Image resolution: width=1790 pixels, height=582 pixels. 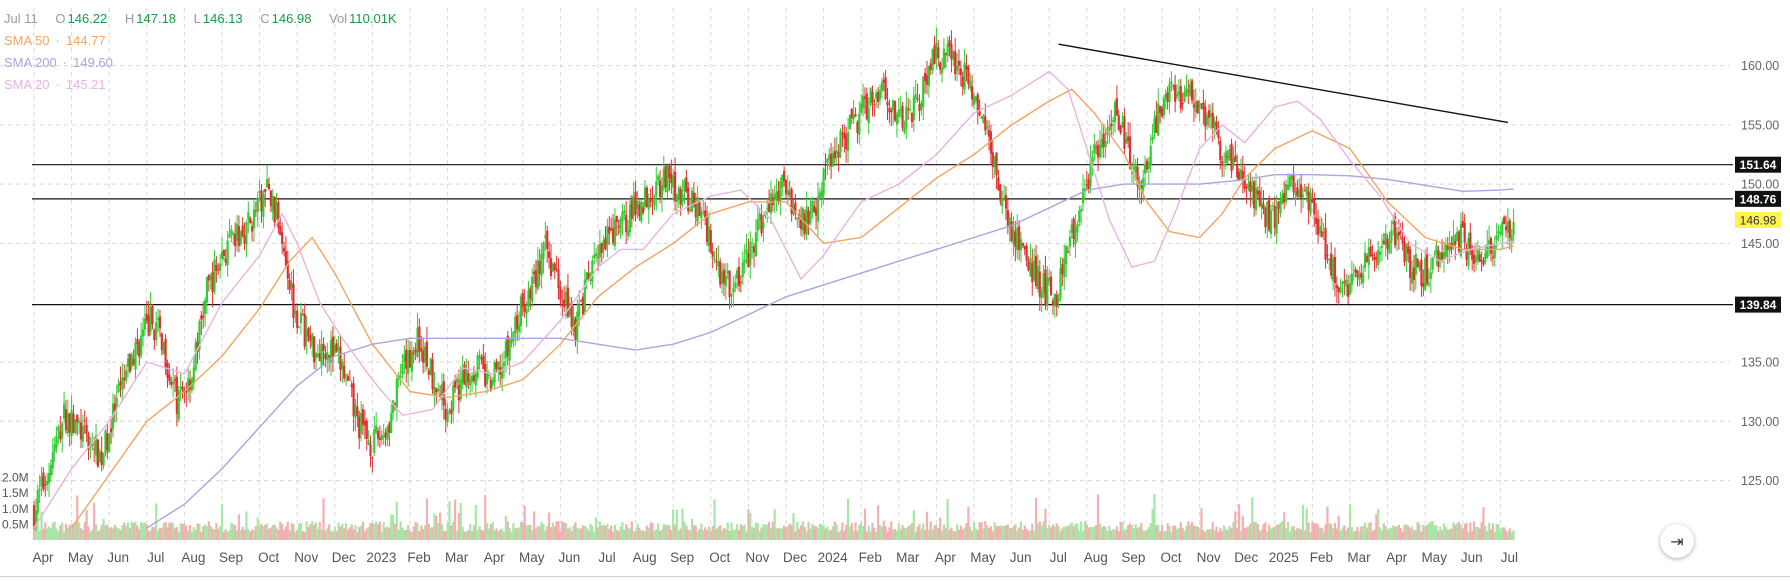 What do you see at coordinates (55, 40) in the screenshot?
I see `sma50-legend: SMA 50 · 144.77` at bounding box center [55, 40].